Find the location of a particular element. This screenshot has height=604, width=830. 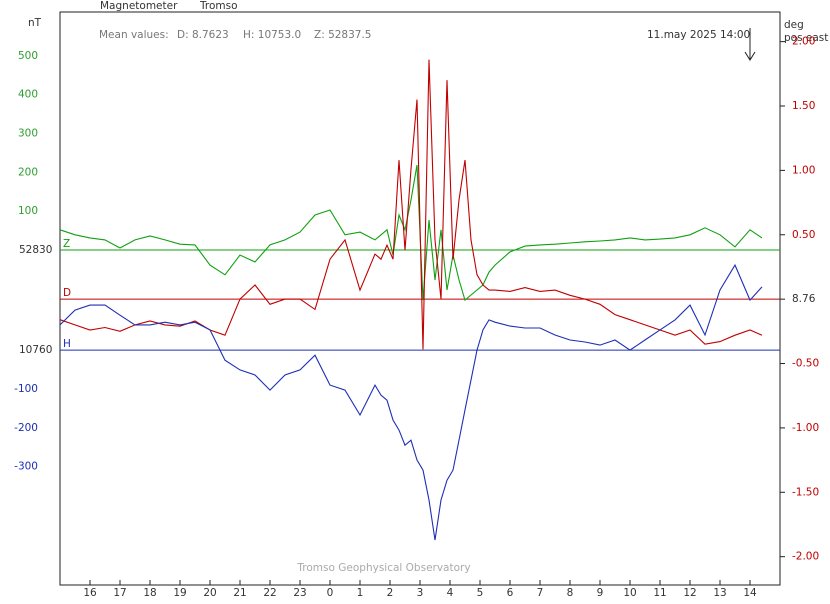

y2-tick-label: -0.50 is located at coordinates (805, 364).